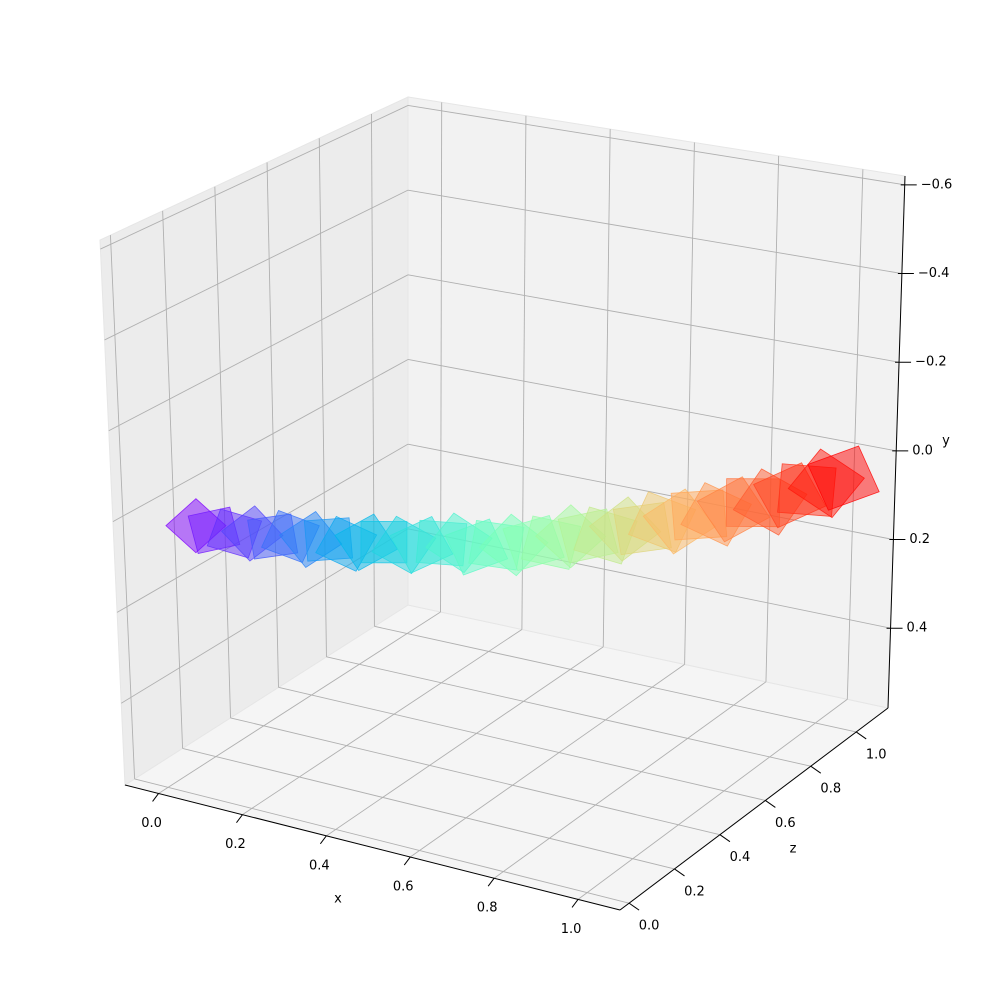  What do you see at coordinates (338, 899) in the screenshot?
I see `x-axis-label: x` at bounding box center [338, 899].